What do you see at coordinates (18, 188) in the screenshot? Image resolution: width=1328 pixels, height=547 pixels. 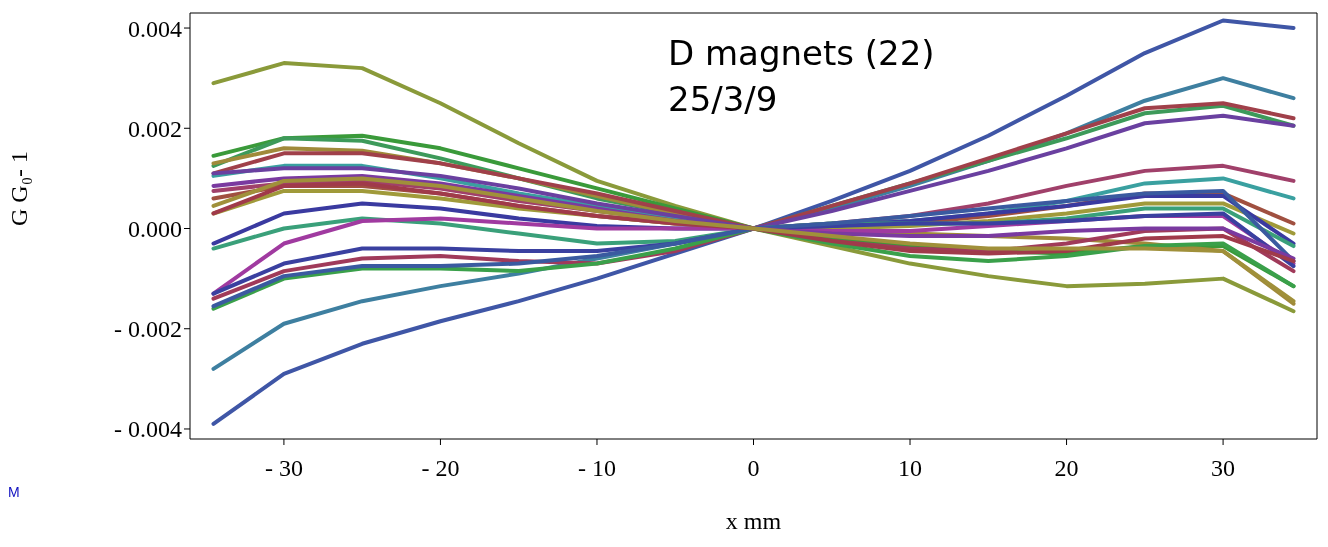 I see `y-axis-title: G G₀- 1` at bounding box center [18, 188].